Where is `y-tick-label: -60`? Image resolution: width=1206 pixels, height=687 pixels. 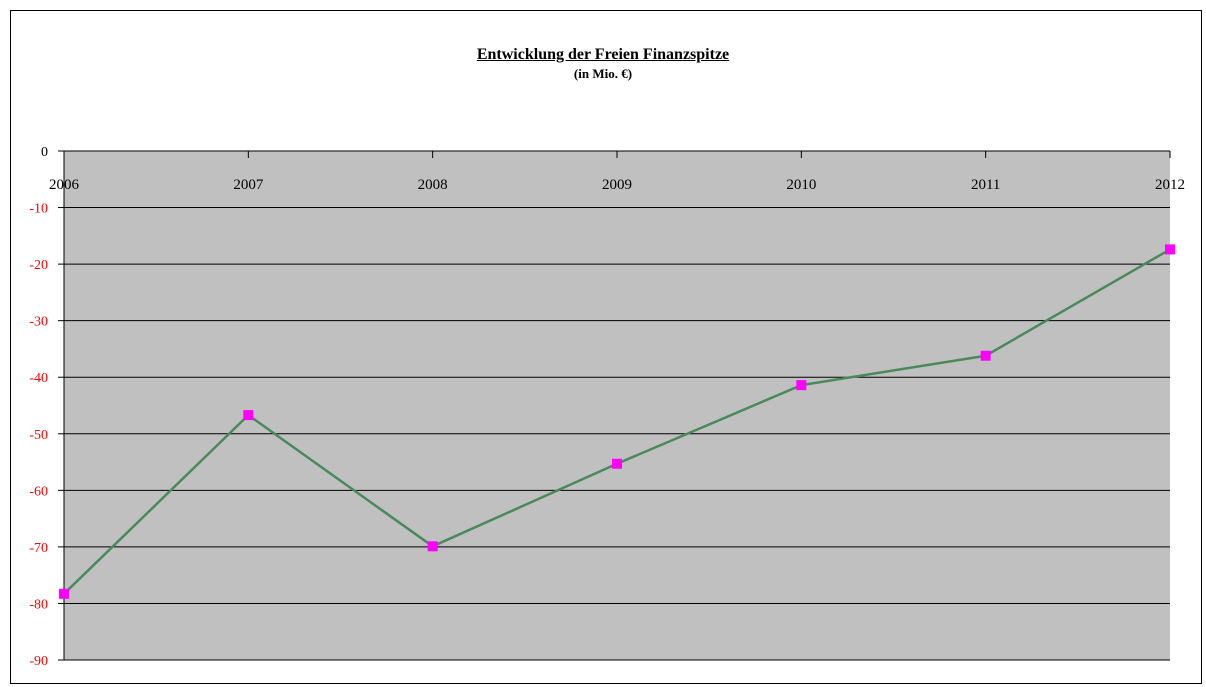 y-tick-label: -60 is located at coordinates (38, 491).